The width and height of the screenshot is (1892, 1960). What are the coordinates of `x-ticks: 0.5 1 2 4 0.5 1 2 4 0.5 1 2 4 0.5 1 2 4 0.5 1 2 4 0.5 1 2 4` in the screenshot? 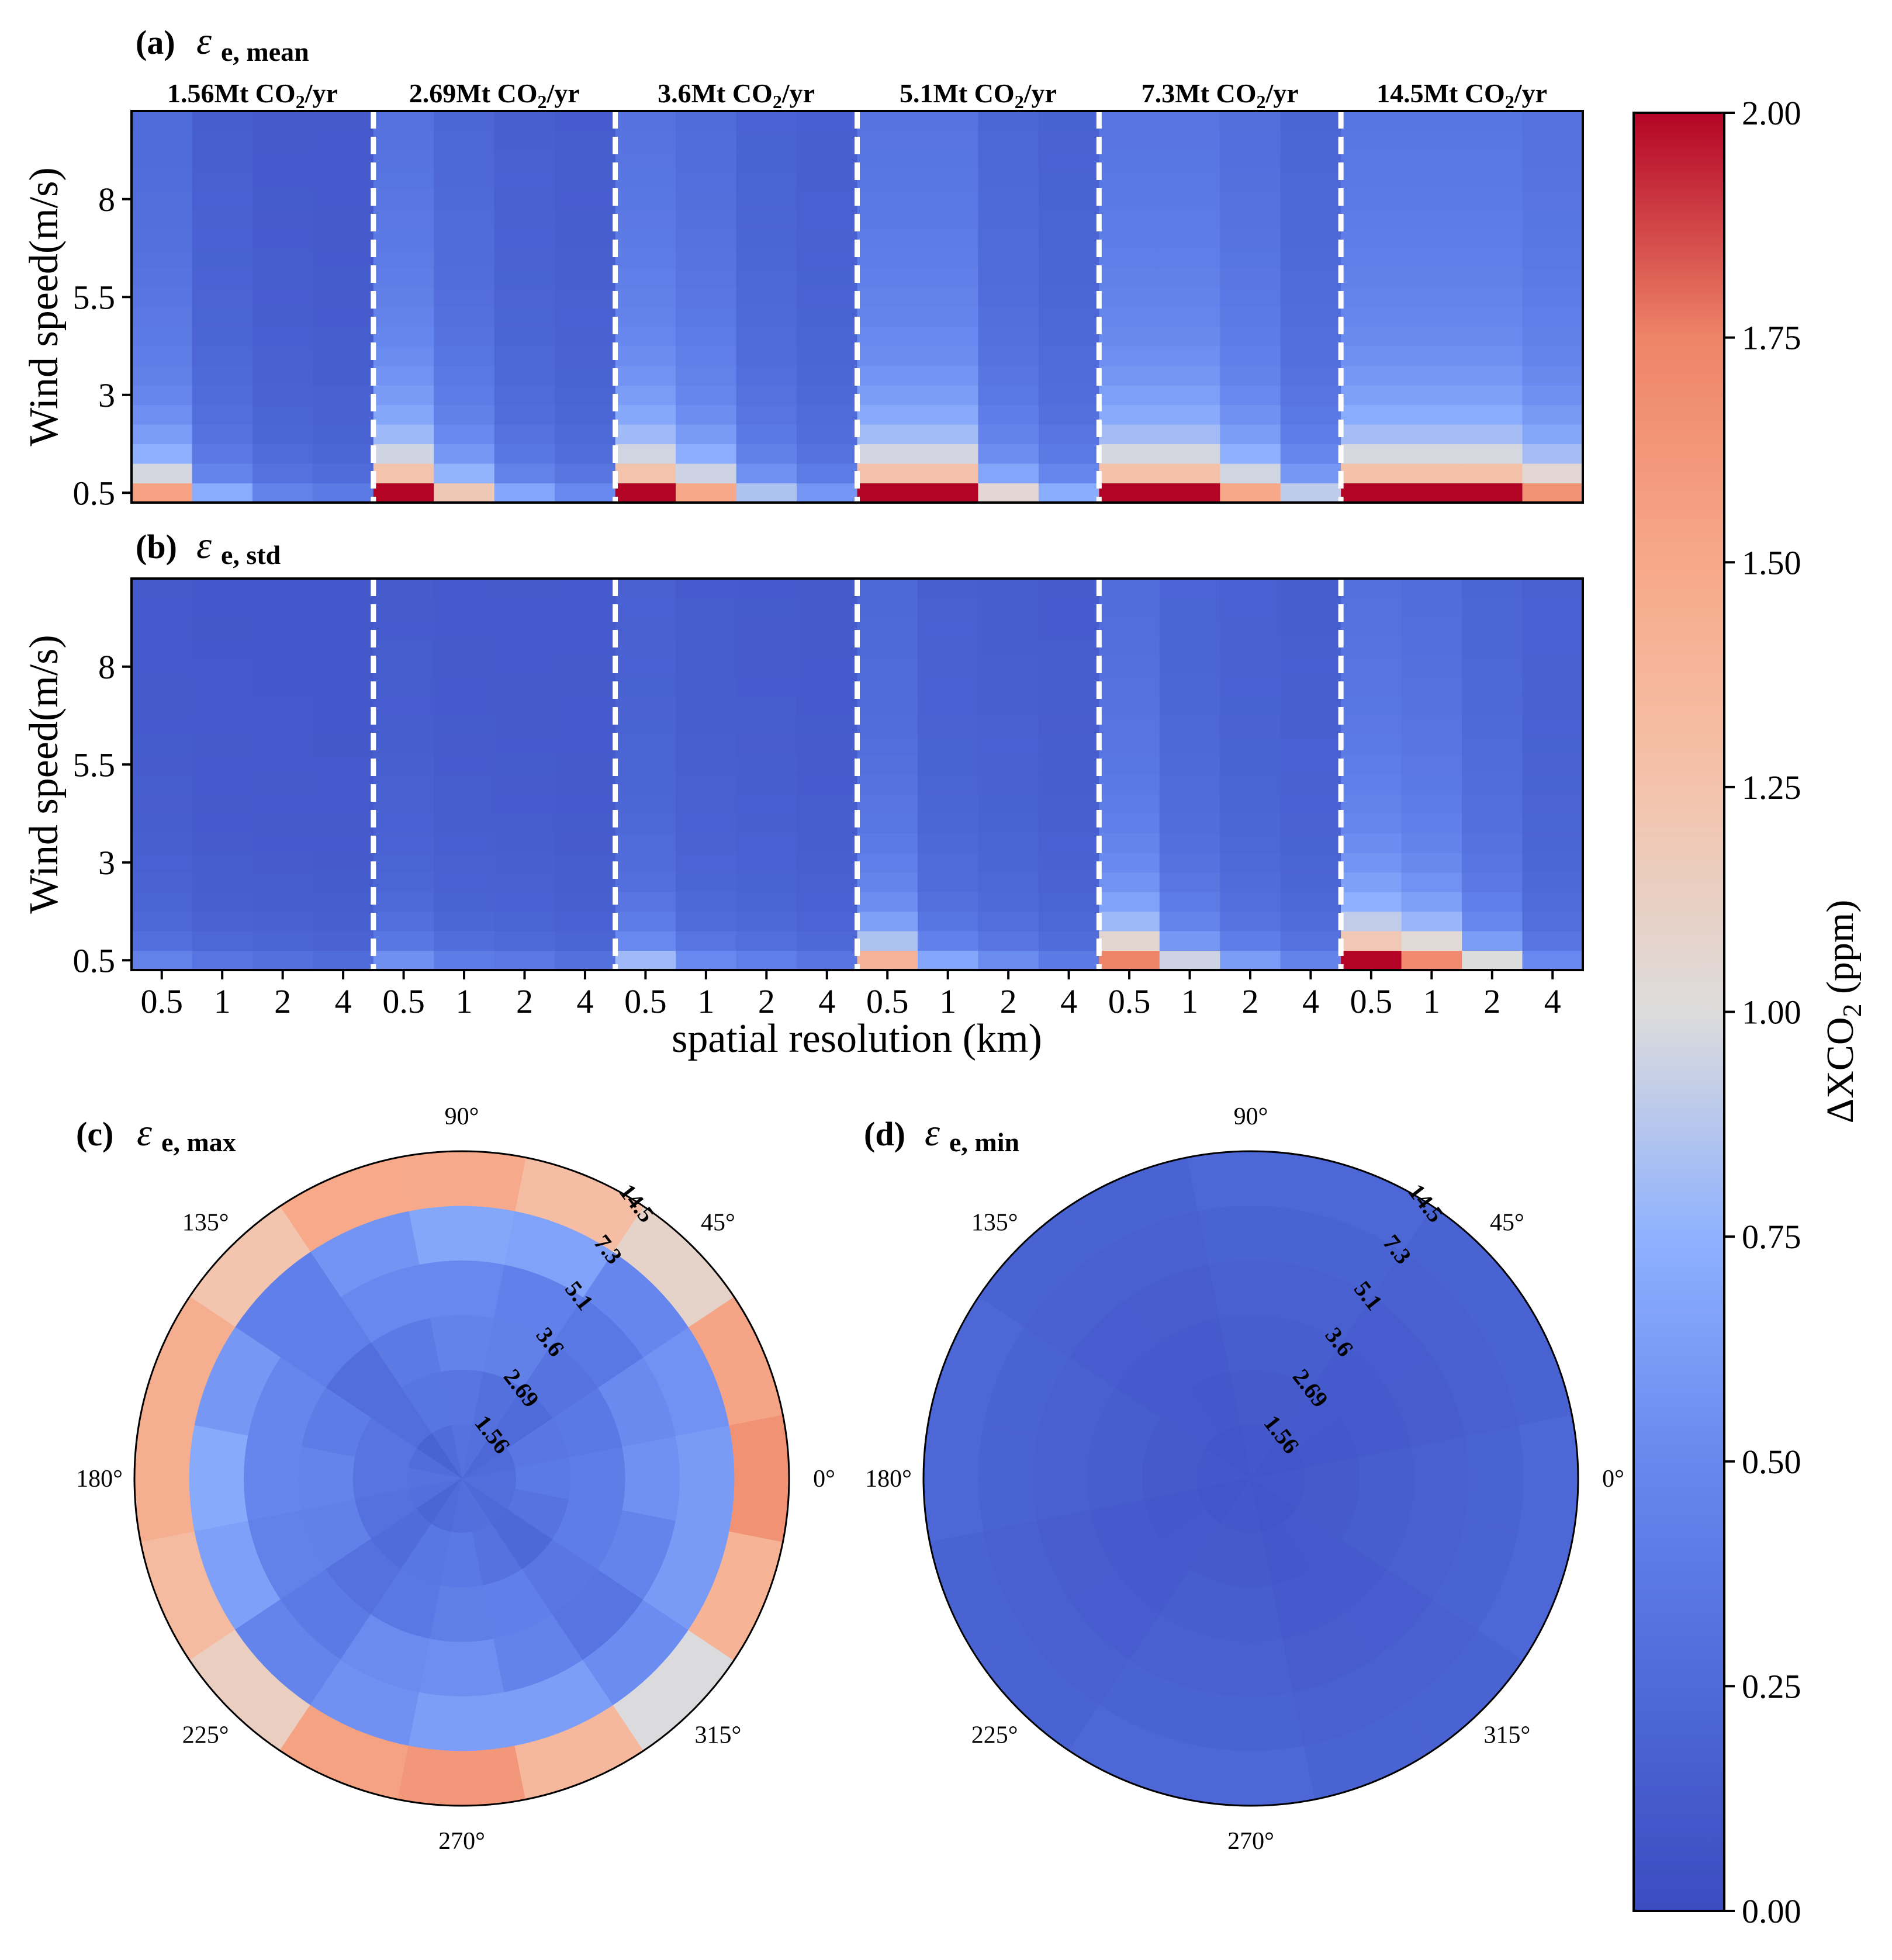 It's located at (850, 995).